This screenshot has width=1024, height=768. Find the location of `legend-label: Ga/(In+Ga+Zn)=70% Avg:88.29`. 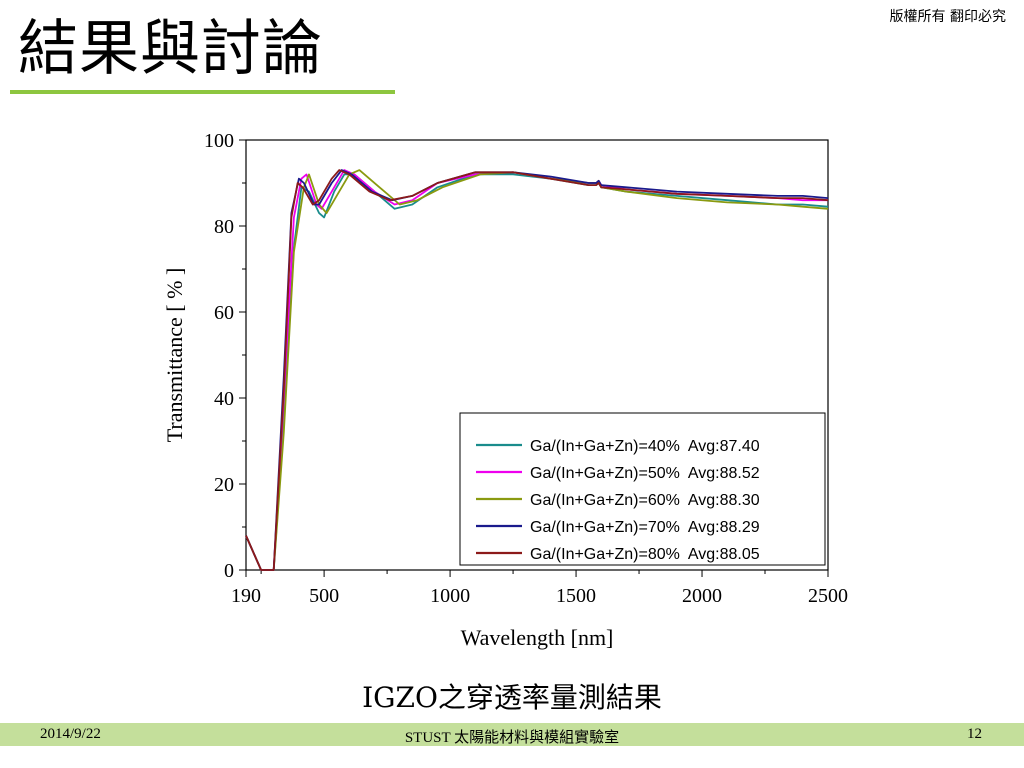

legend-label: Ga/(In+Ga+Zn)=70% Avg:88.29 is located at coordinates (645, 527).